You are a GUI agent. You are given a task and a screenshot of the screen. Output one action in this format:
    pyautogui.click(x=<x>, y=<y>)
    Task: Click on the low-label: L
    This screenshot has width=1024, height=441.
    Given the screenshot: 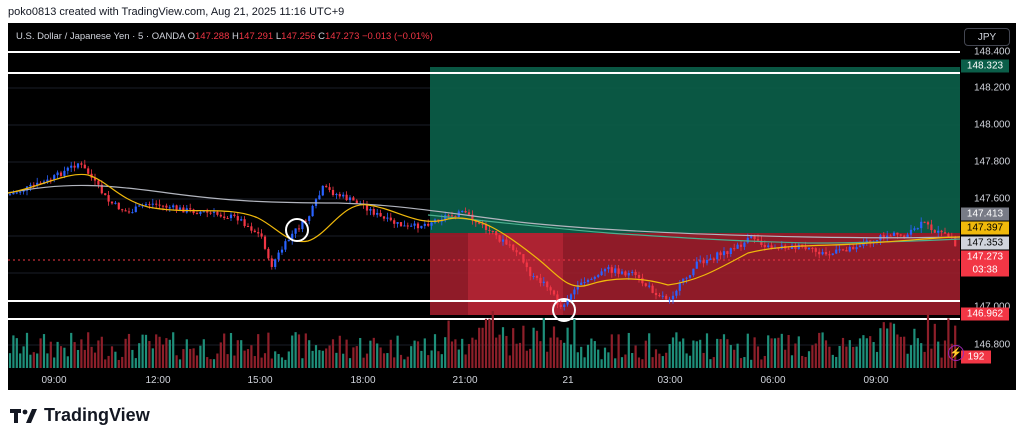 What is the action you would take?
    pyautogui.click(x=278, y=36)
    